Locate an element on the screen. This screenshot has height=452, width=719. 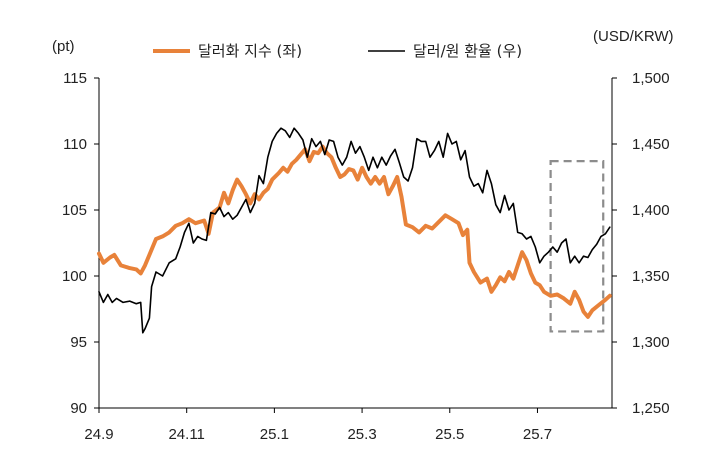
highlight-box-layer is located at coordinates (577, 246).